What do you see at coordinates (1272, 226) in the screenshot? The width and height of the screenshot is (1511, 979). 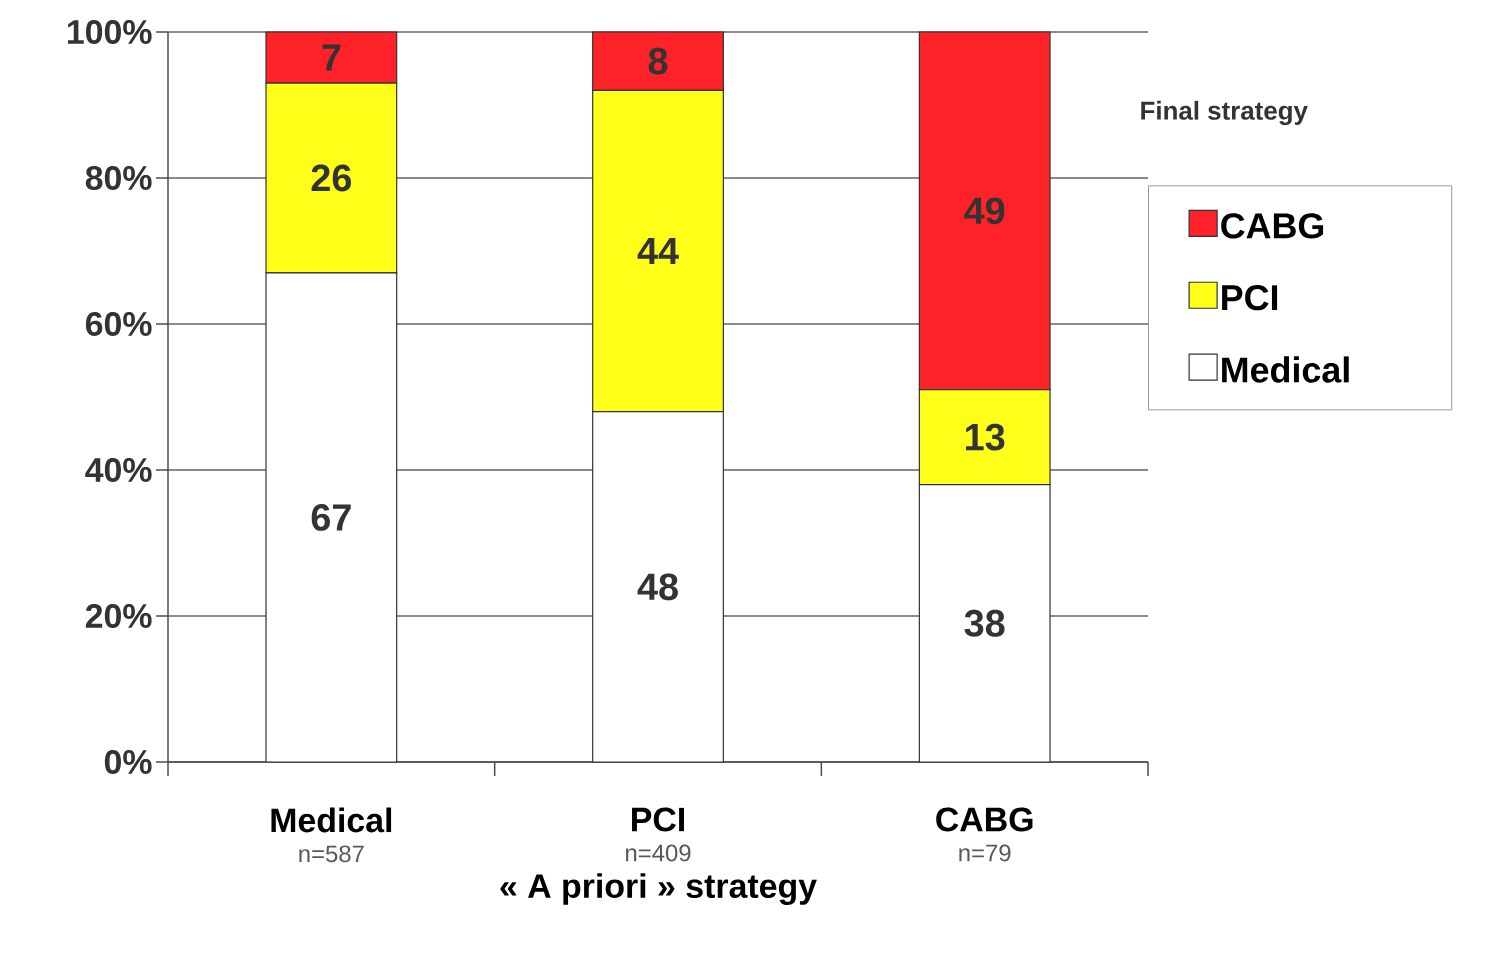 I see `legend-label: CABG` at bounding box center [1272, 226].